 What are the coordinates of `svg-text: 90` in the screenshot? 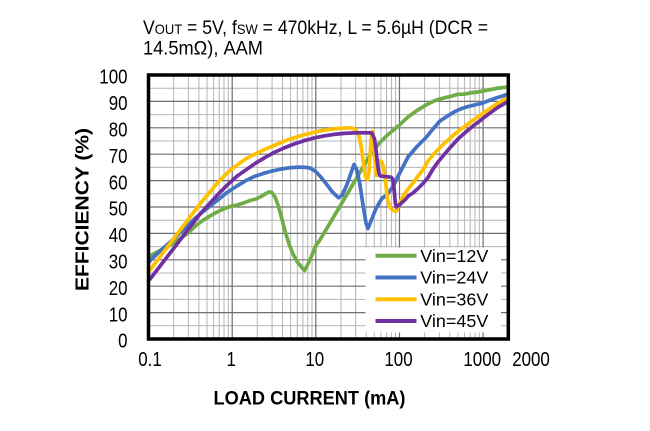 It's located at (118, 104).